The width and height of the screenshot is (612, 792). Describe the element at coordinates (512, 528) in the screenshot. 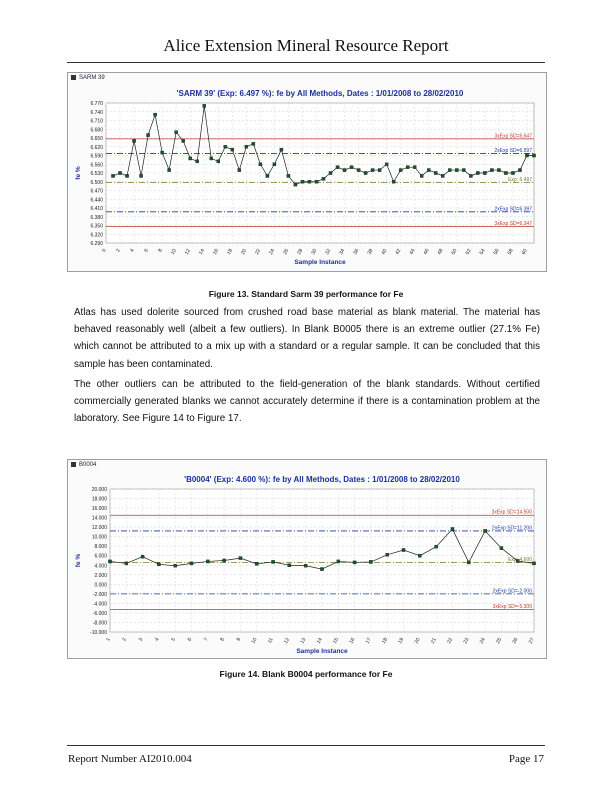

I see `reference-line-label: 2xExp SD=11.200` at that location.